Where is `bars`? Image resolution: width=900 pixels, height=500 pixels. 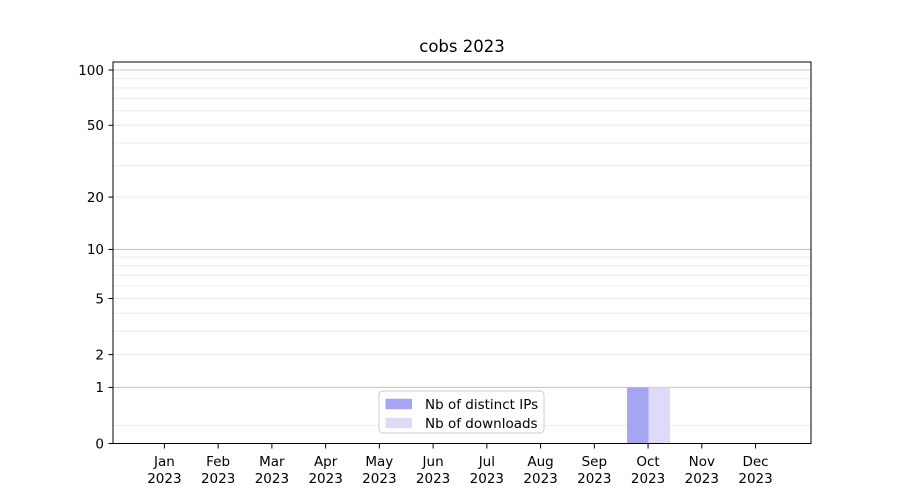 bars is located at coordinates (649, 415).